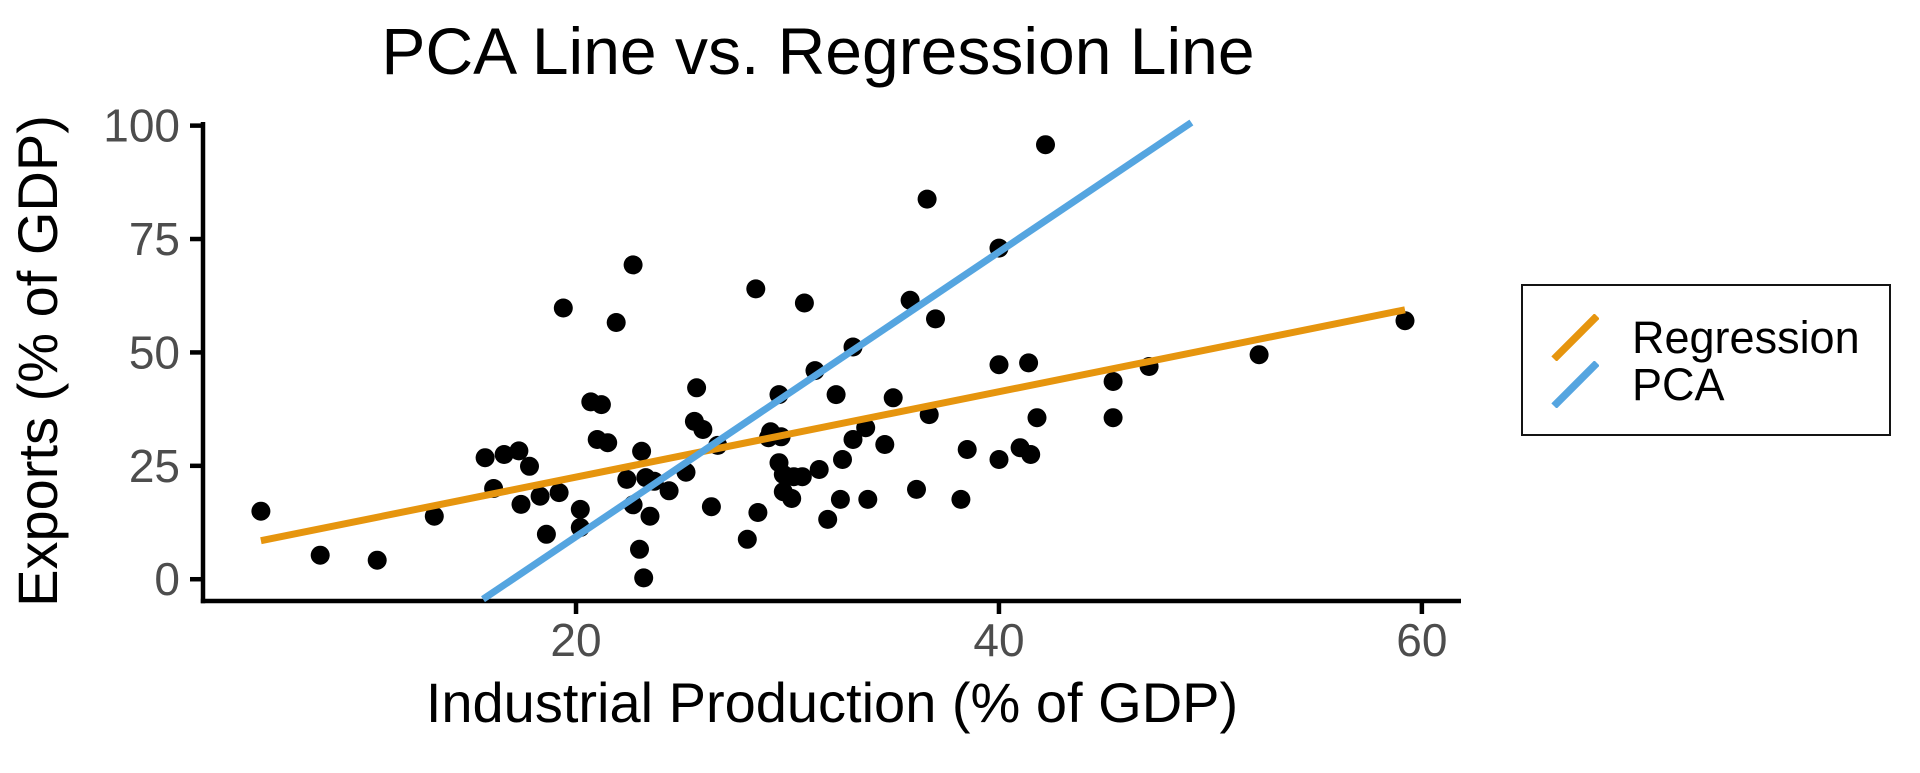 This screenshot has width=1920, height=773. I want to click on pca-line-key-icon, so click(1575, 384).